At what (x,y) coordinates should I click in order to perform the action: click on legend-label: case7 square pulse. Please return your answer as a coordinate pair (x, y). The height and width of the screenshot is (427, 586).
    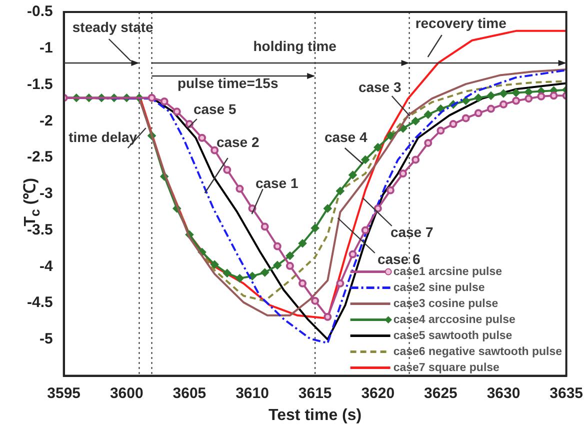
    Looking at the image, I should click on (446, 368).